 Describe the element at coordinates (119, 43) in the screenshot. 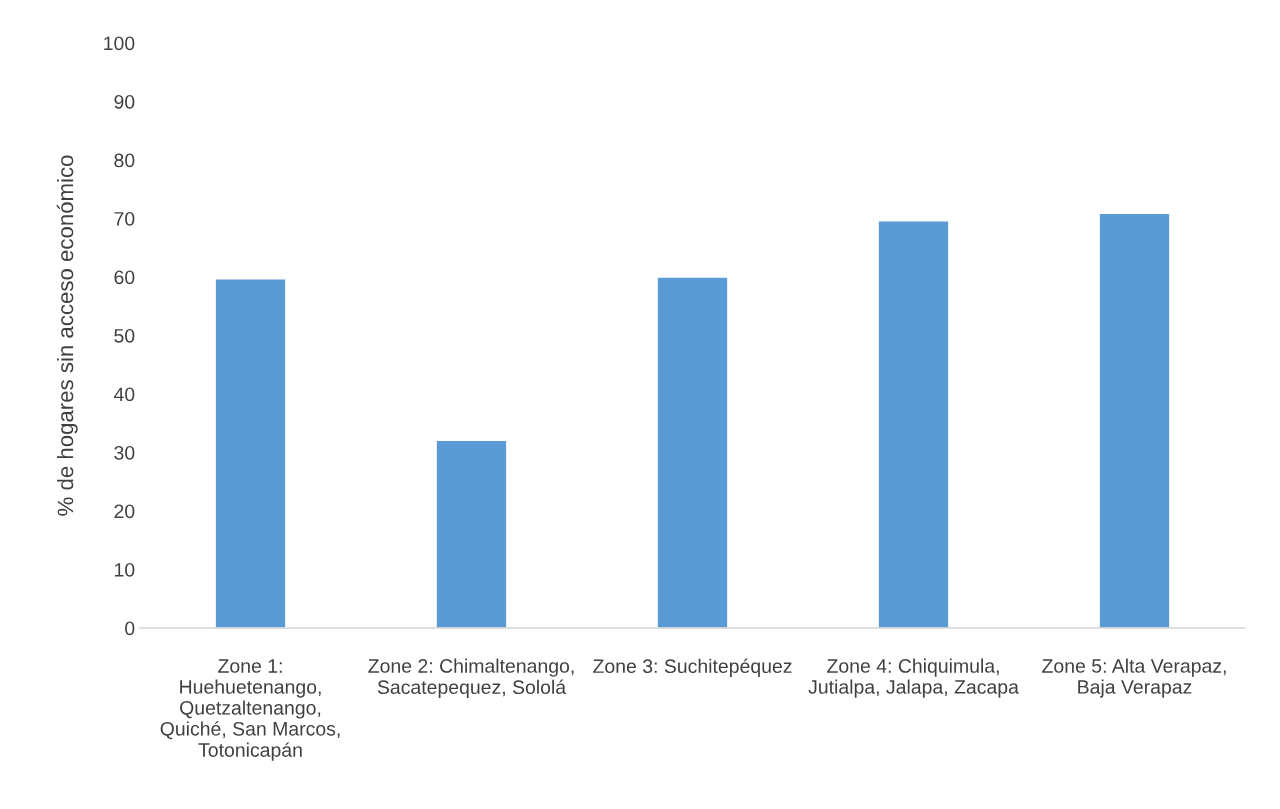

I see `y-tick-label: 100` at that location.